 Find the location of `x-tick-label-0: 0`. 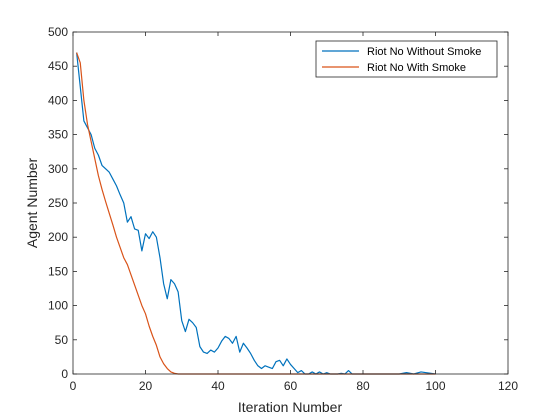

x-tick-label-0: 0 is located at coordinates (73, 386).